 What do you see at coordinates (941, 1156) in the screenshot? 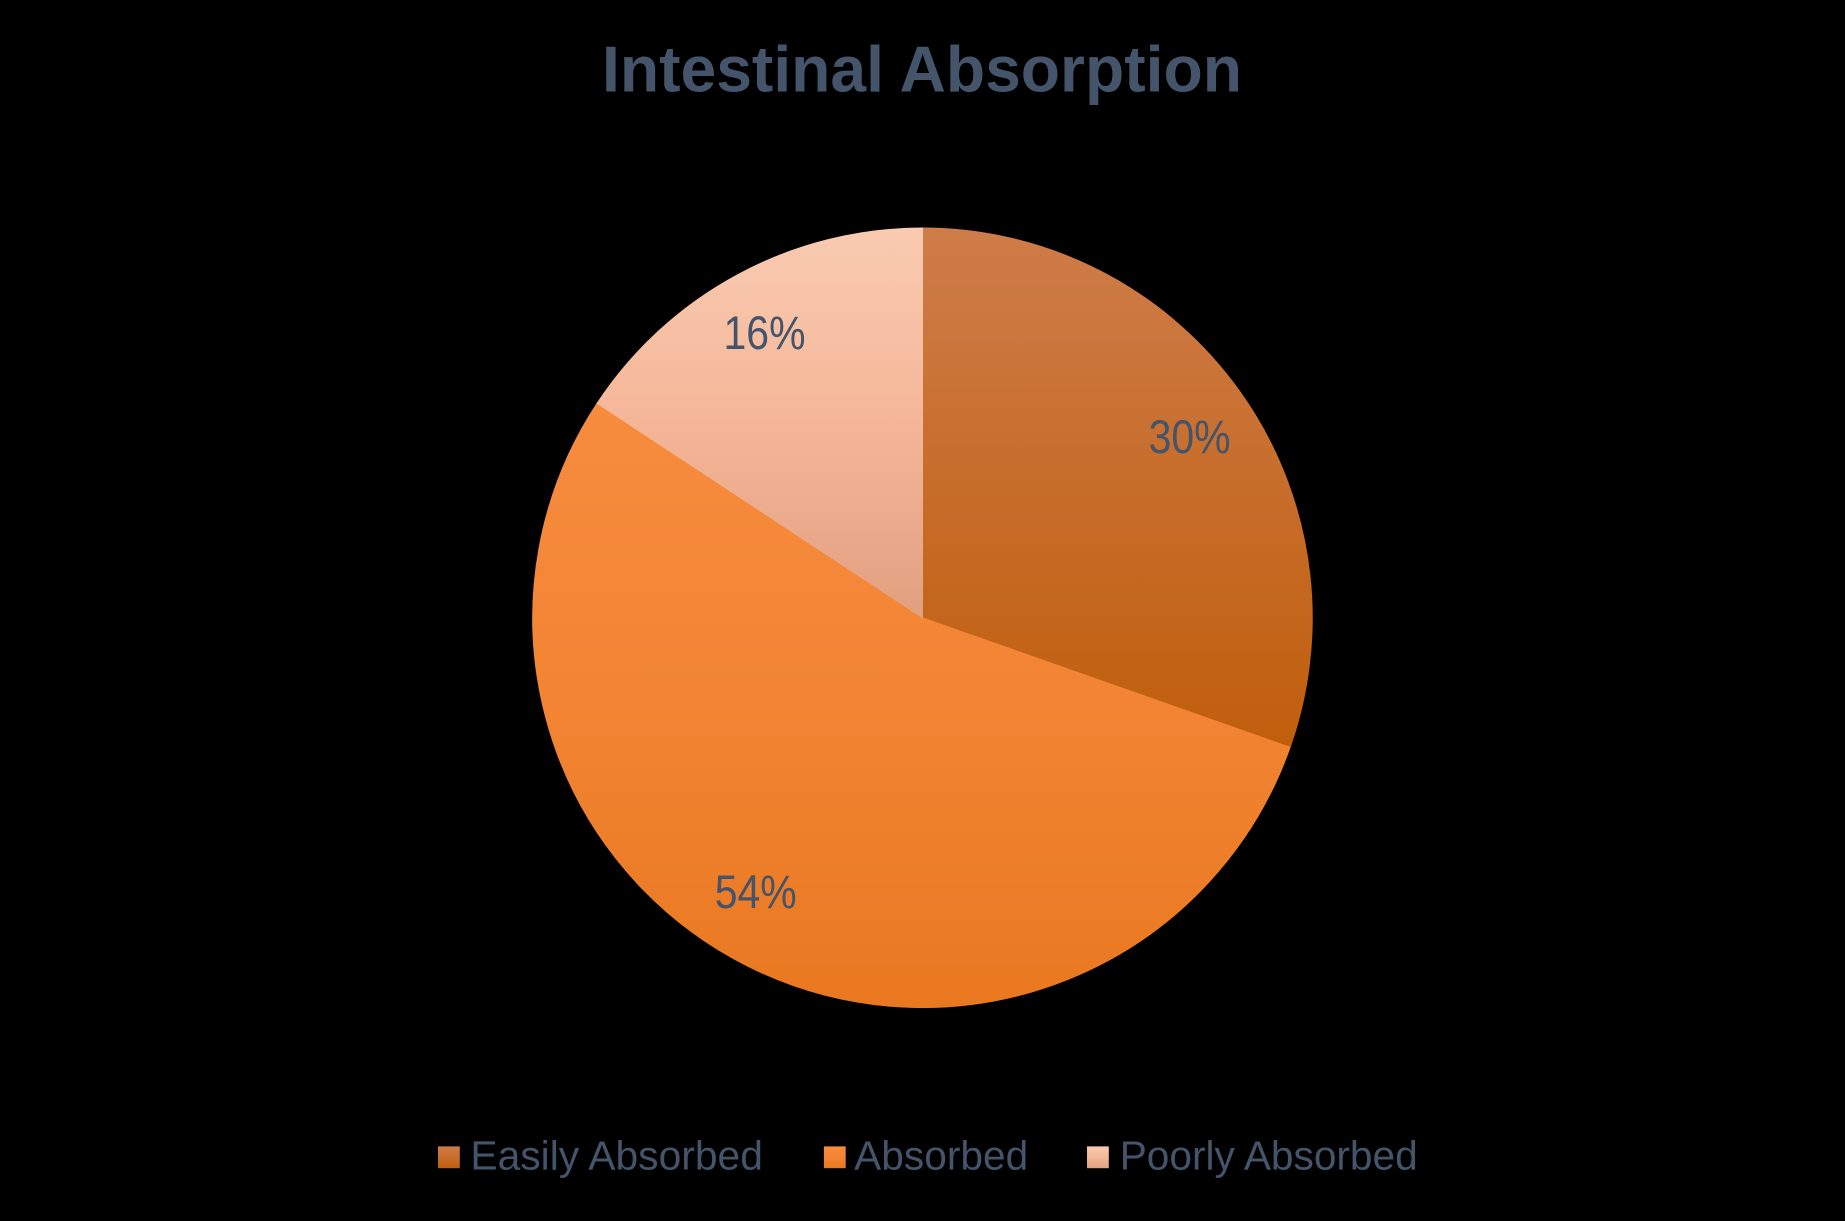
I see `svg-text: Absorbed` at bounding box center [941, 1156].